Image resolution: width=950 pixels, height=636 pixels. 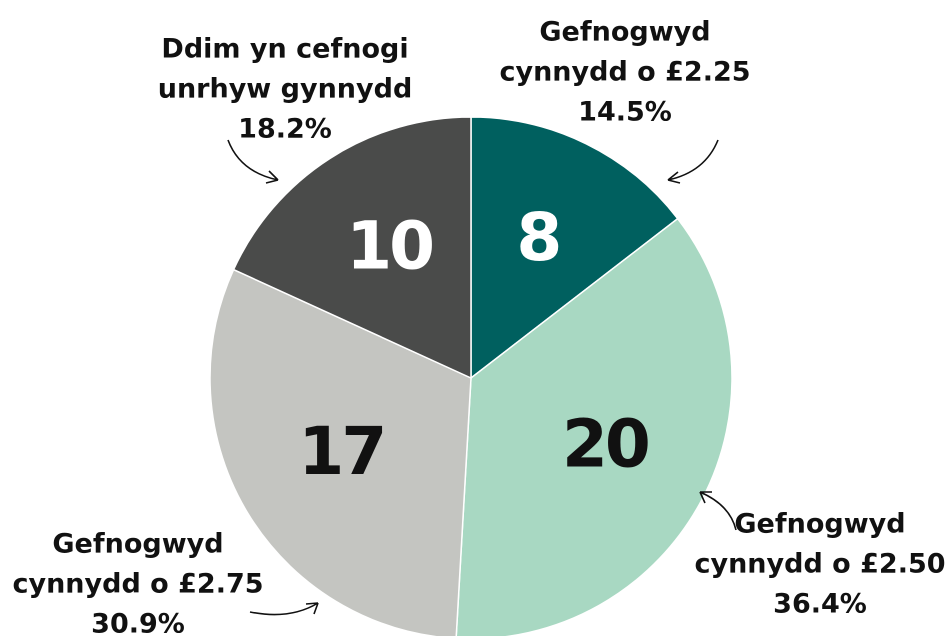 I want to click on value-label: 17, so click(x=341, y=451).